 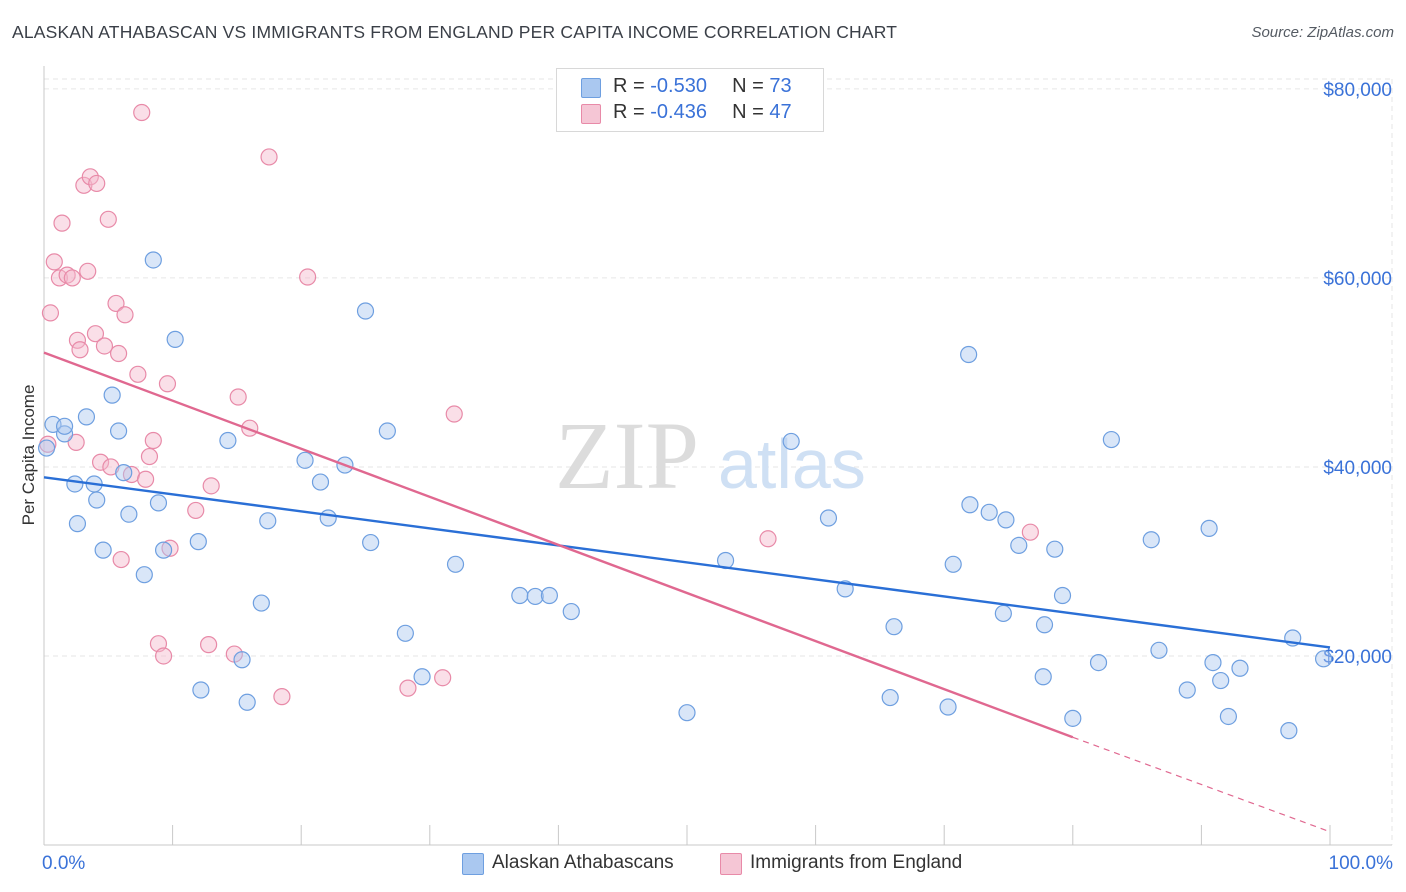 What do you see at coordinates (63, 863) in the screenshot?
I see `x-tick-label-start: 0.0%` at bounding box center [63, 863].